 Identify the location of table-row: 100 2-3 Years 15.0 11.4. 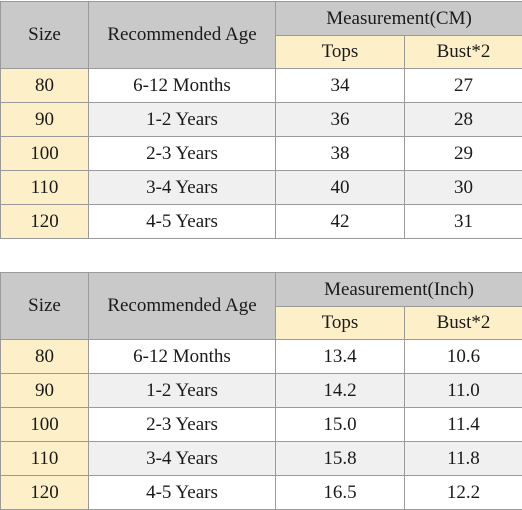
(261, 424).